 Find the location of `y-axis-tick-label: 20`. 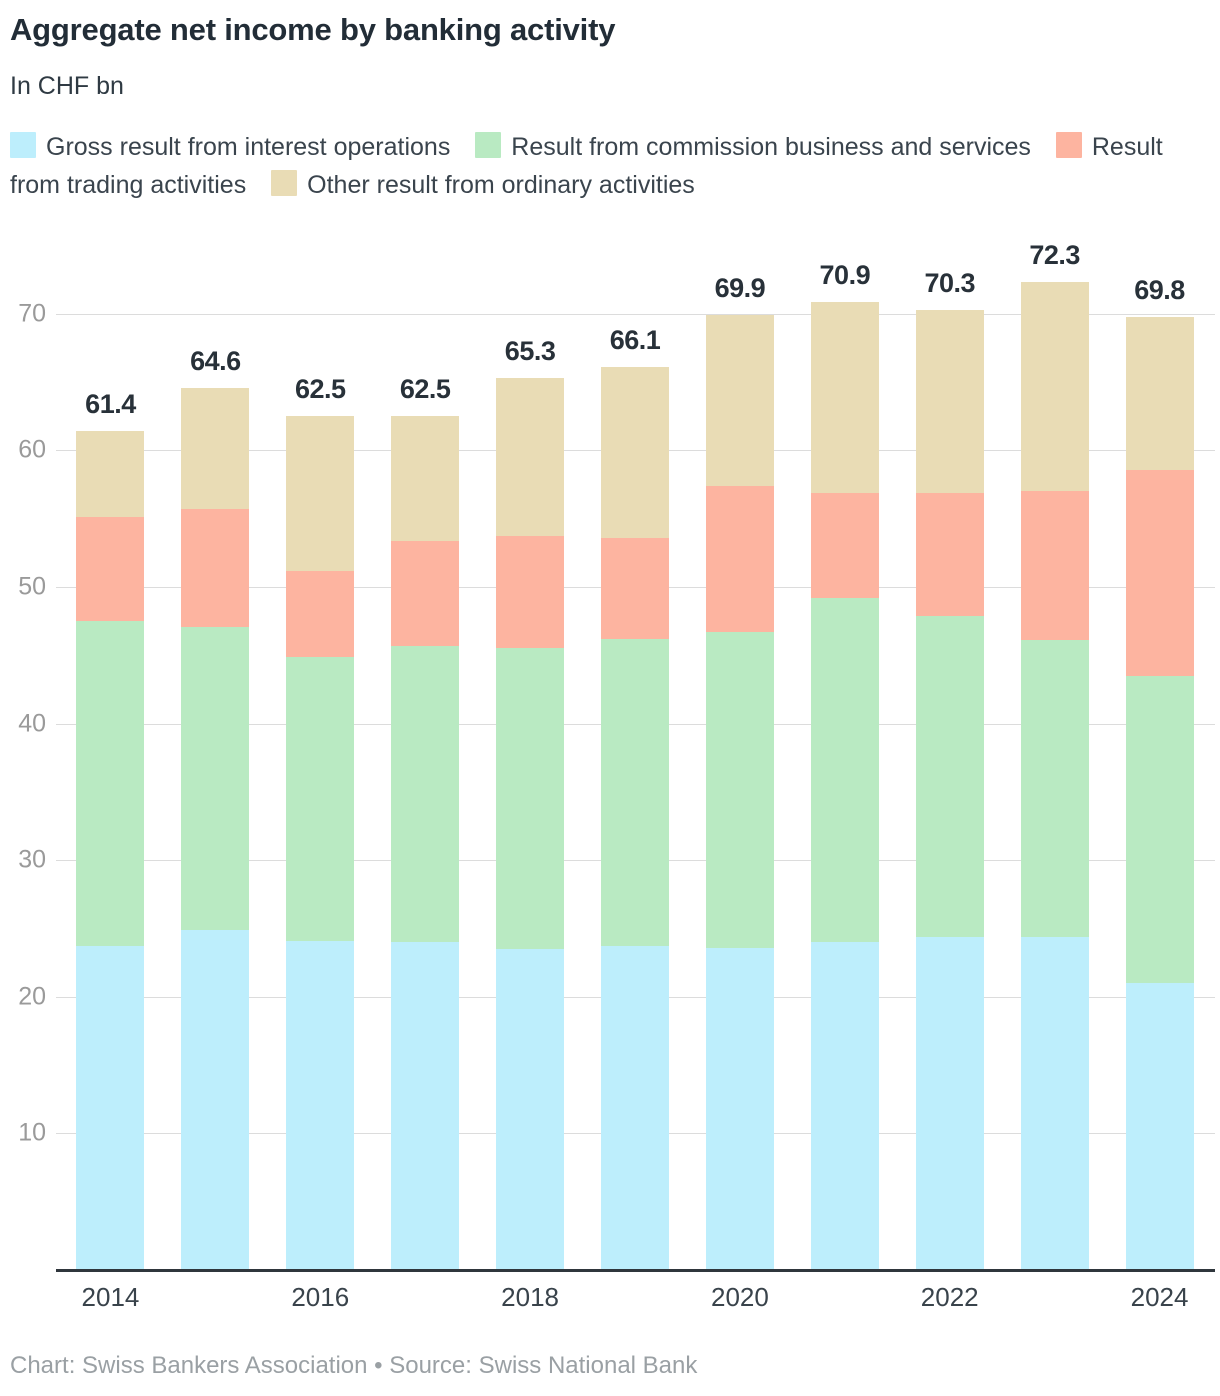

y-axis-tick-label: 20 is located at coordinates (32, 996).